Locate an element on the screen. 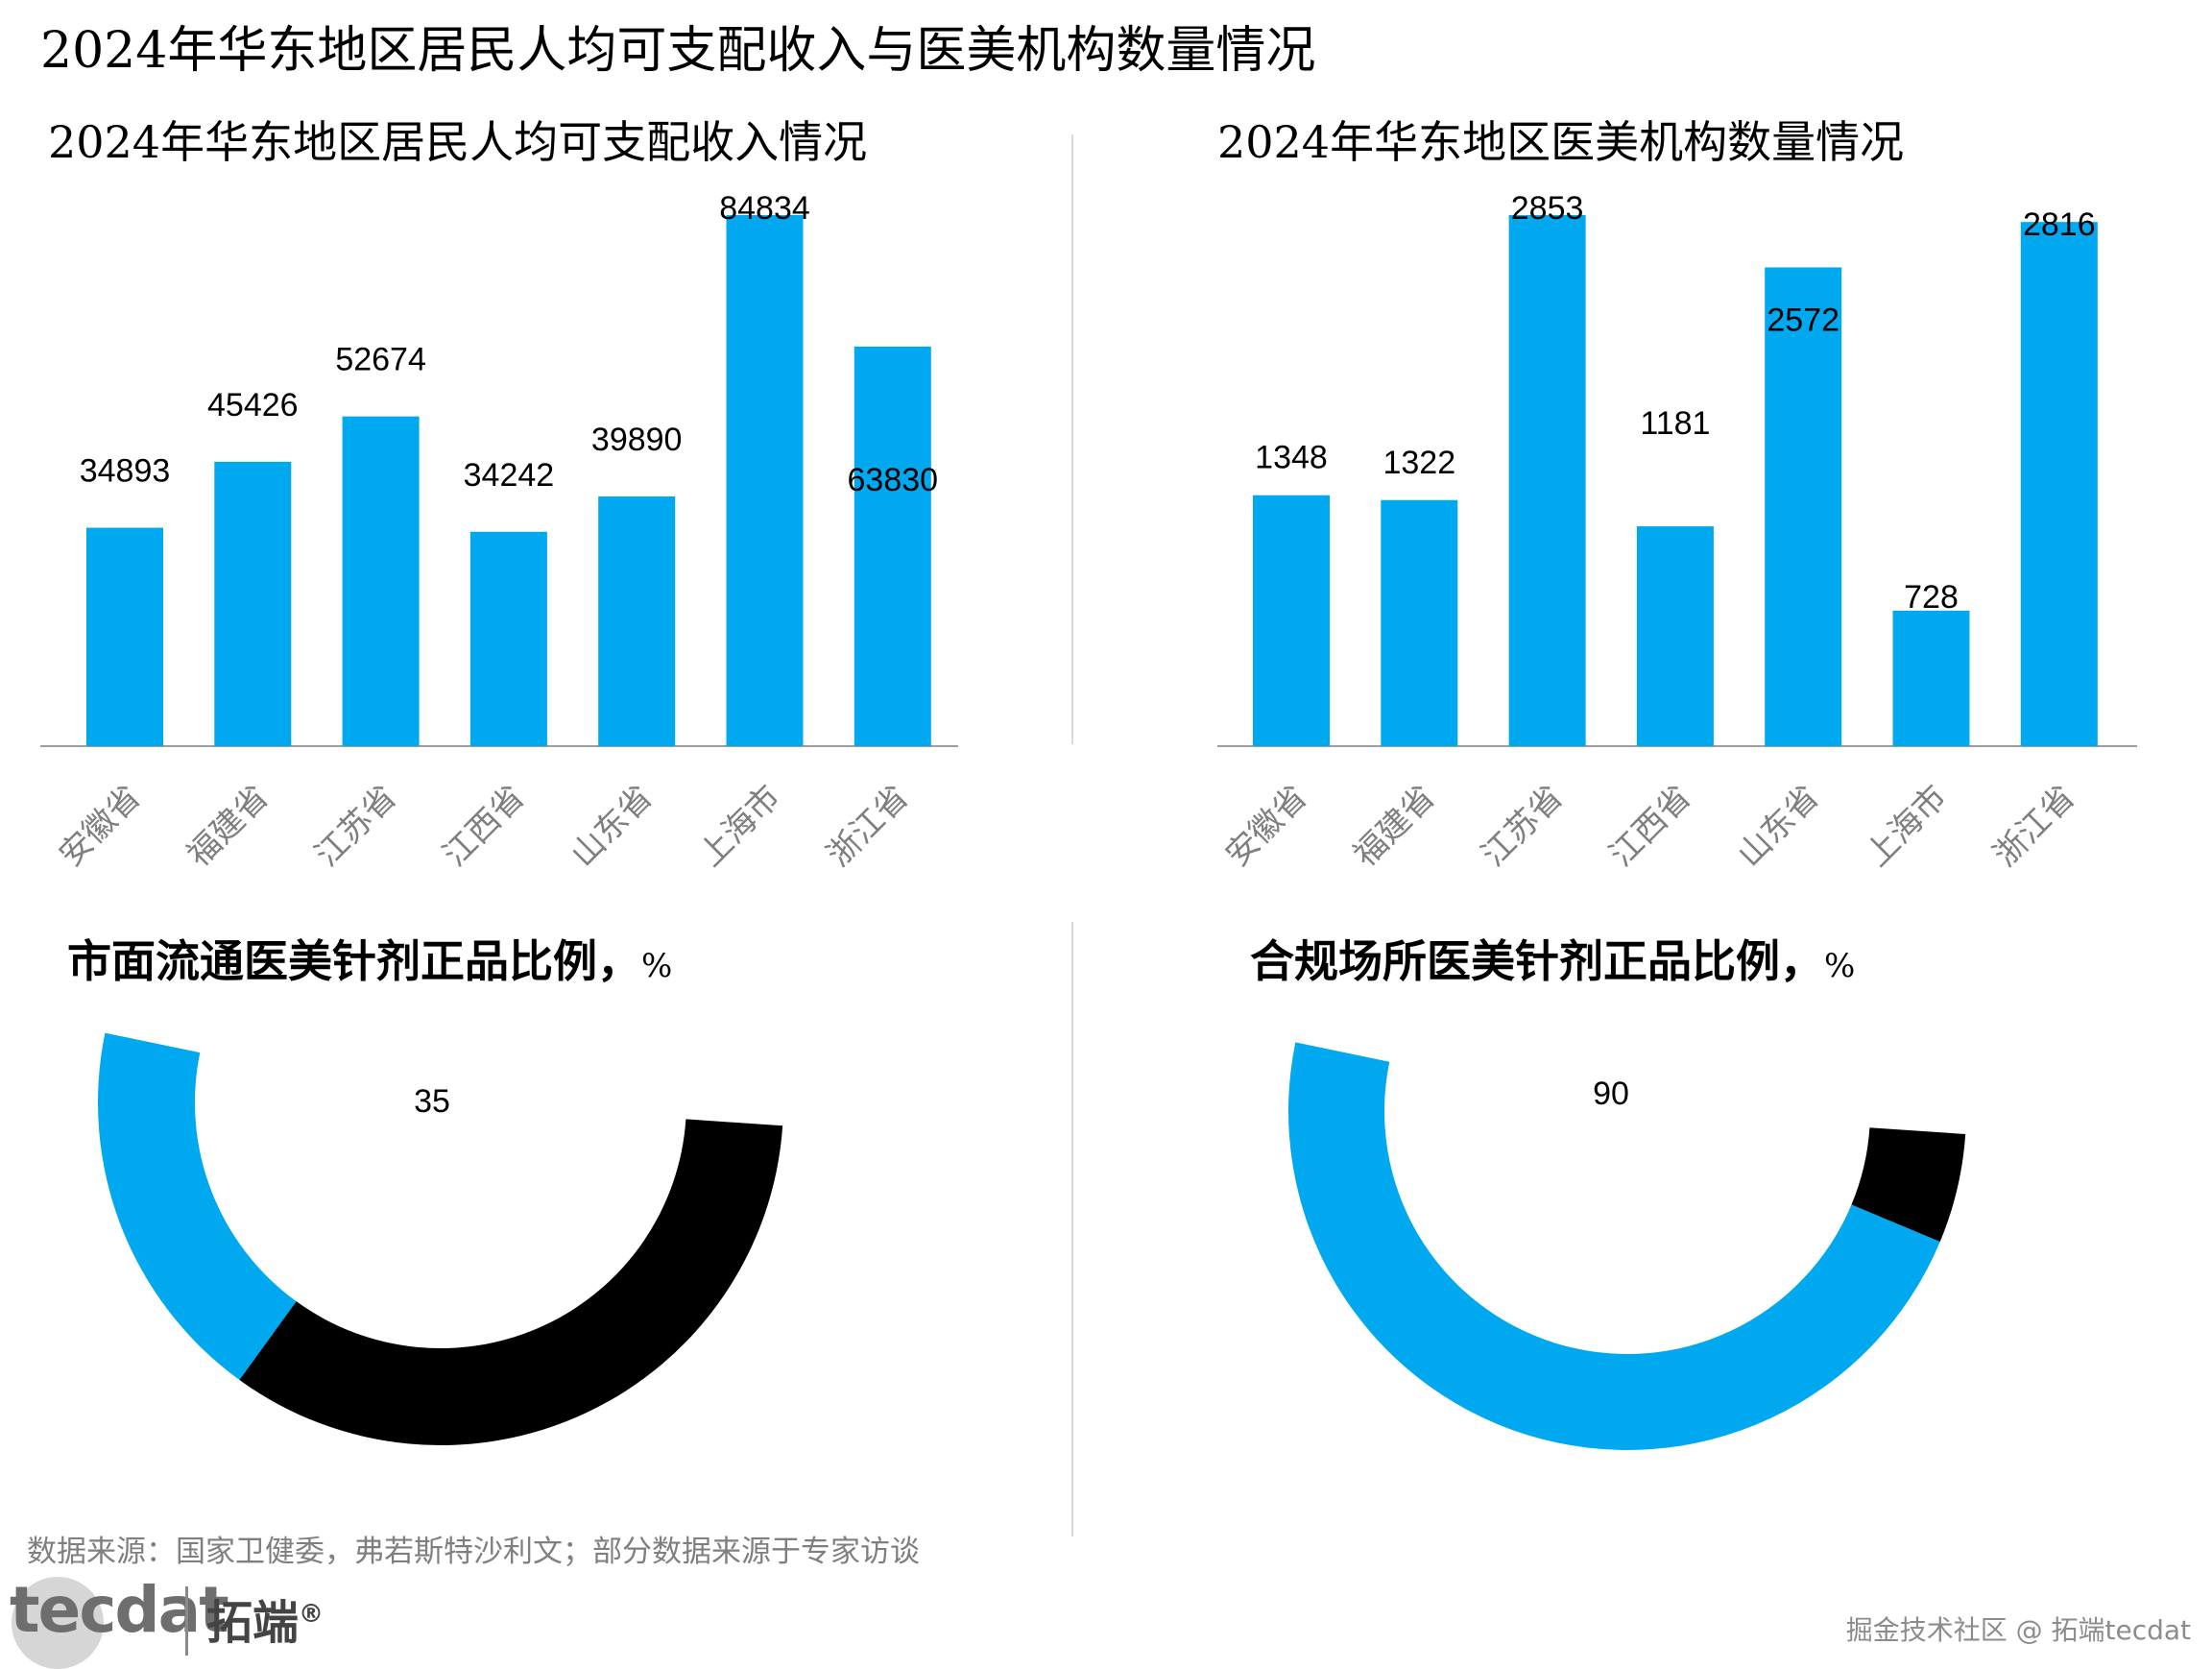 Image resolution: width=2212 pixels, height=1669 pixels. data-label: 39890 is located at coordinates (637, 440).